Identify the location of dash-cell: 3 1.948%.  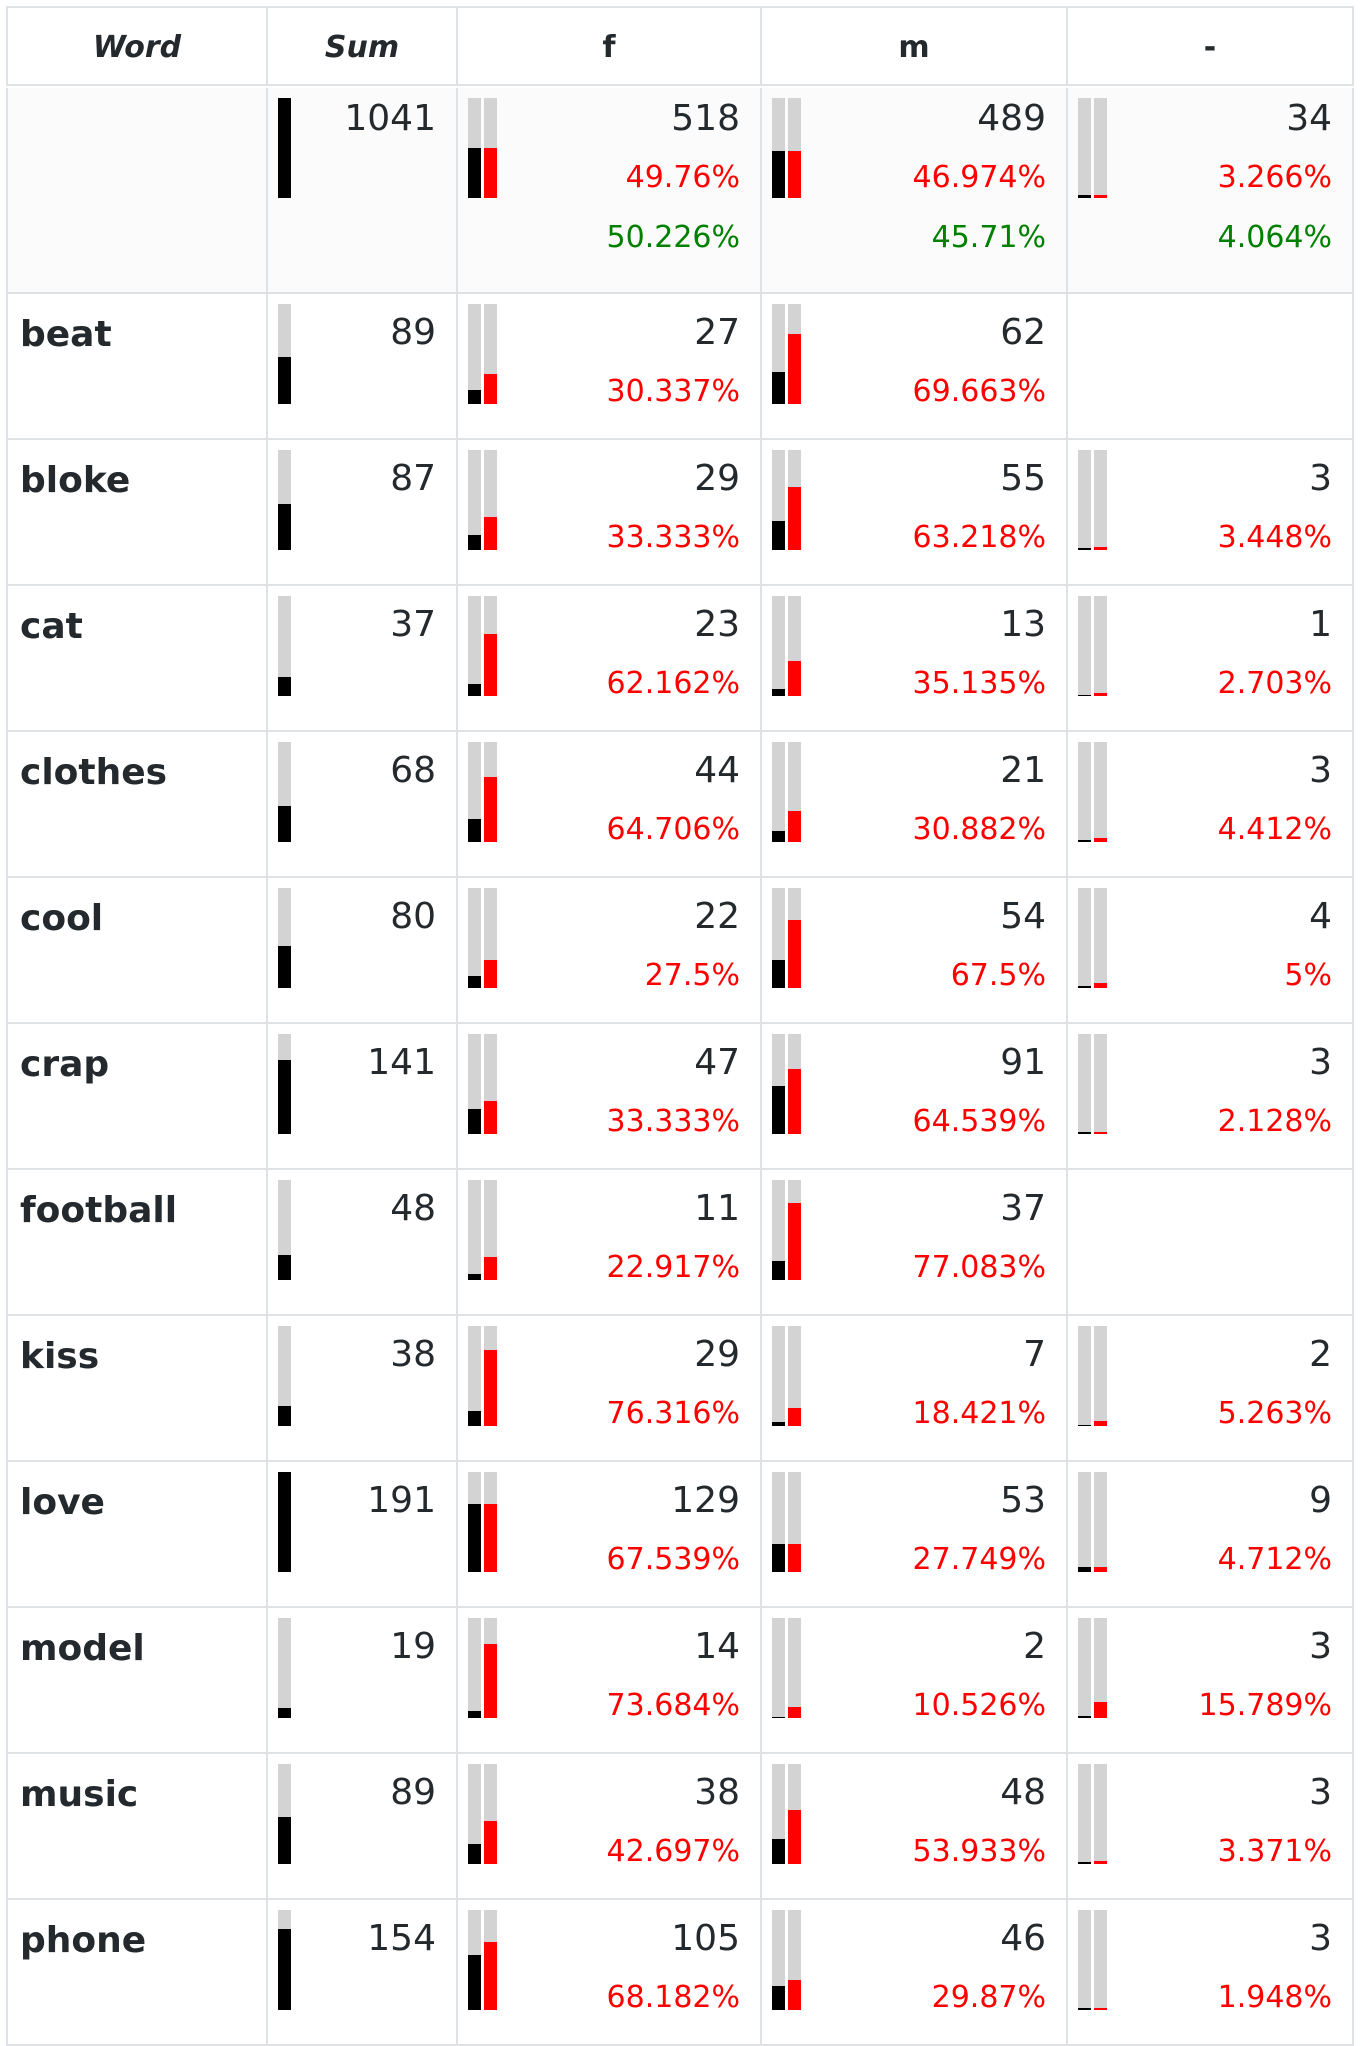
(1210, 1973).